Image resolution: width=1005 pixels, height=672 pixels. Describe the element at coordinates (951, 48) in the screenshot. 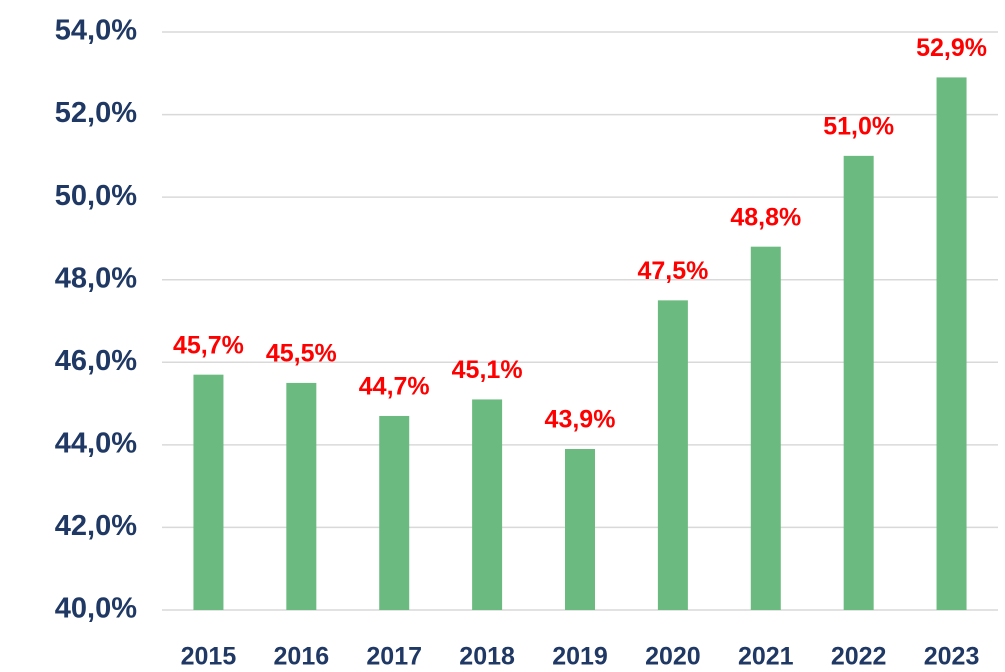

I see `data-label: 52,9%` at that location.